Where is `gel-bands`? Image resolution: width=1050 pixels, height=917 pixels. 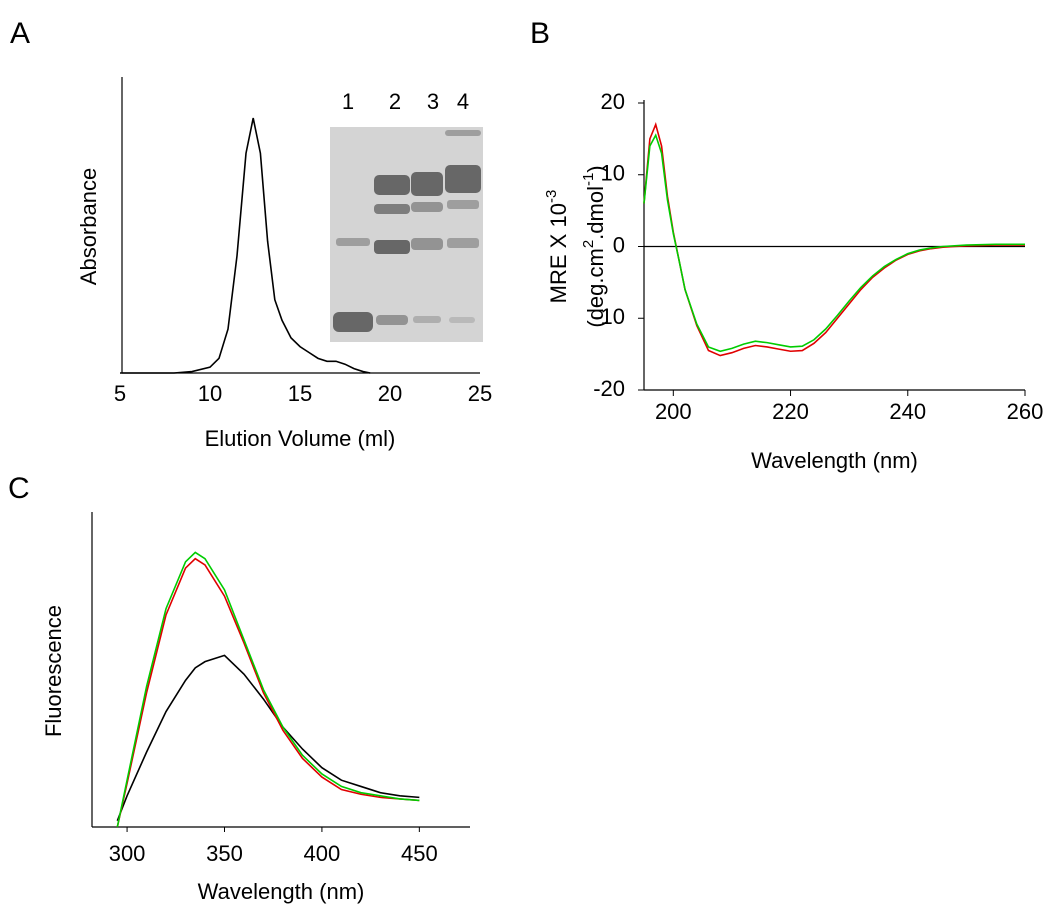 gel-bands is located at coordinates (407, 231).